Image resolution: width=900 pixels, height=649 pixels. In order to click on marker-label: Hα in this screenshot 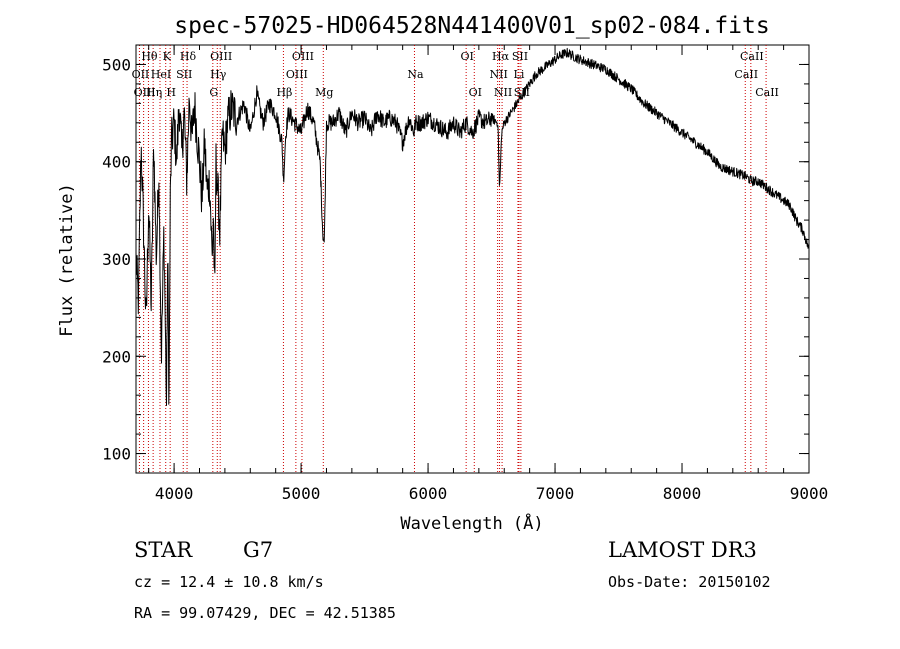, I will do `click(501, 56)`.